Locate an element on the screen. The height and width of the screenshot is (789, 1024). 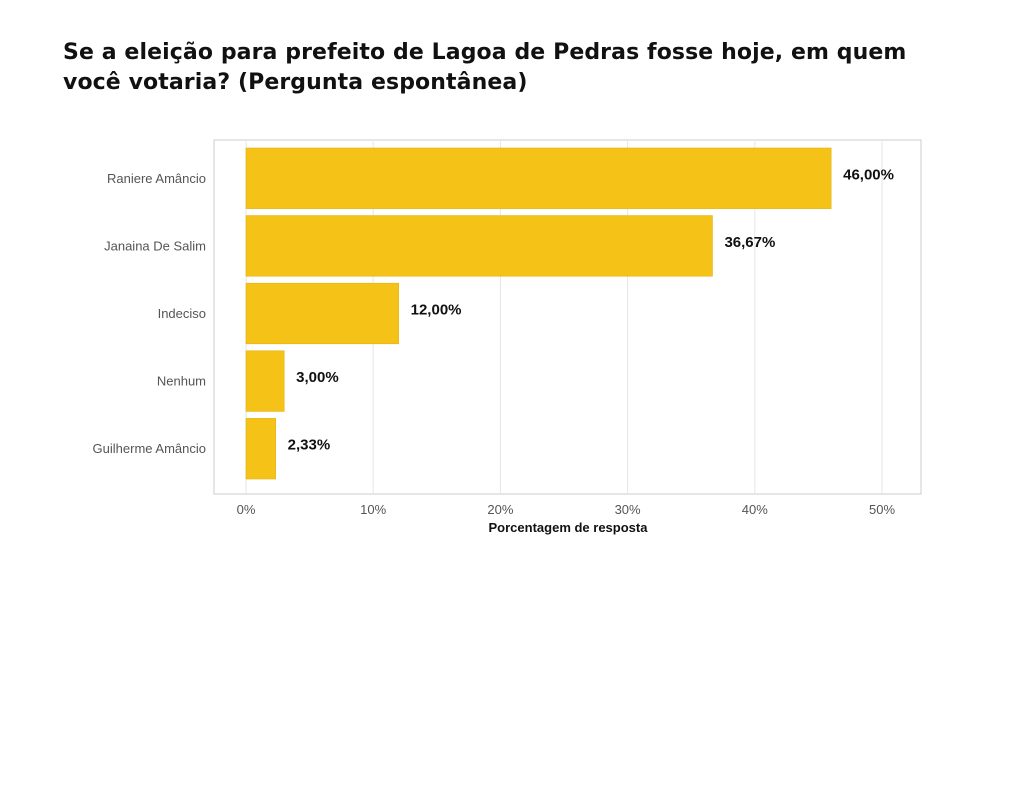
x-axis-ticks: 0% 10% 20% 30% 40% 50% is located at coordinates (566, 509).